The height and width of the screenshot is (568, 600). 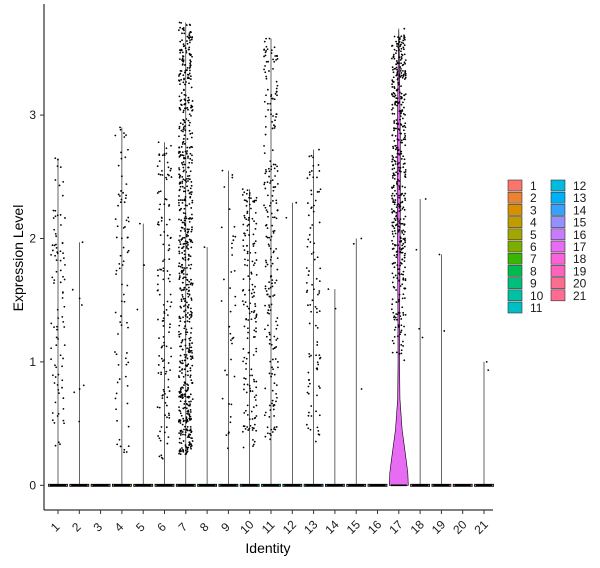 What do you see at coordinates (580, 186) in the screenshot?
I see `legend-label: 12` at bounding box center [580, 186].